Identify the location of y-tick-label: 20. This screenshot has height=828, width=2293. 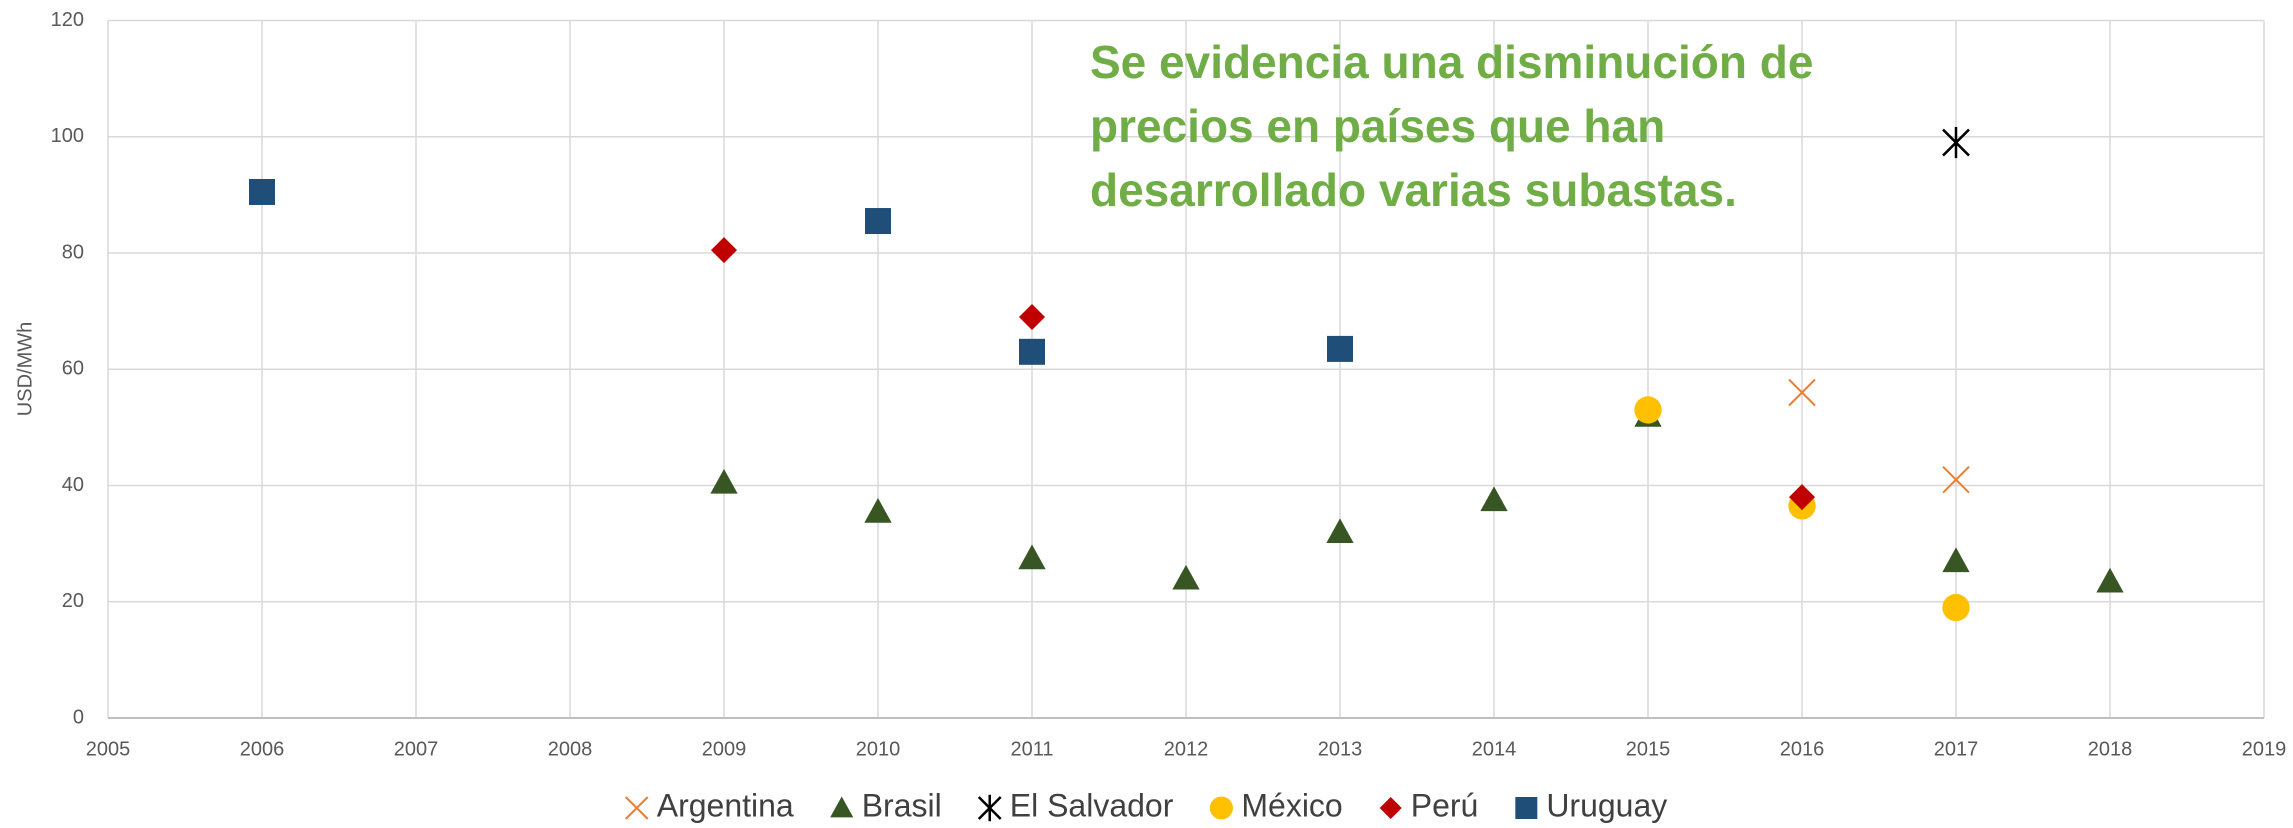
(73, 601).